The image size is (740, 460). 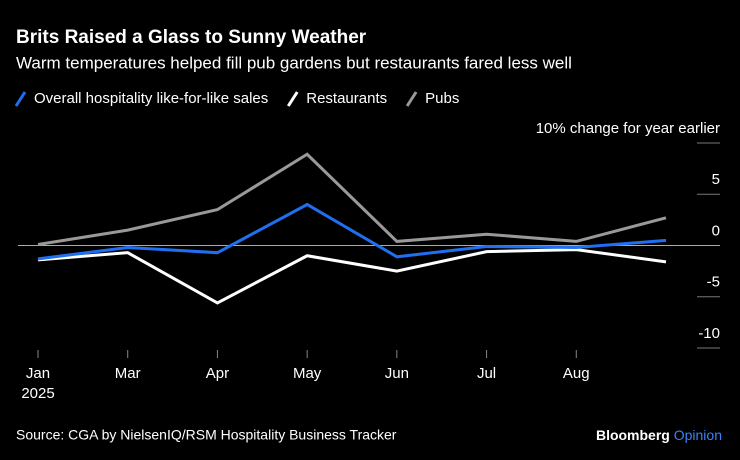 What do you see at coordinates (346, 98) in the screenshot?
I see `legend-label: Restaurants` at bounding box center [346, 98].